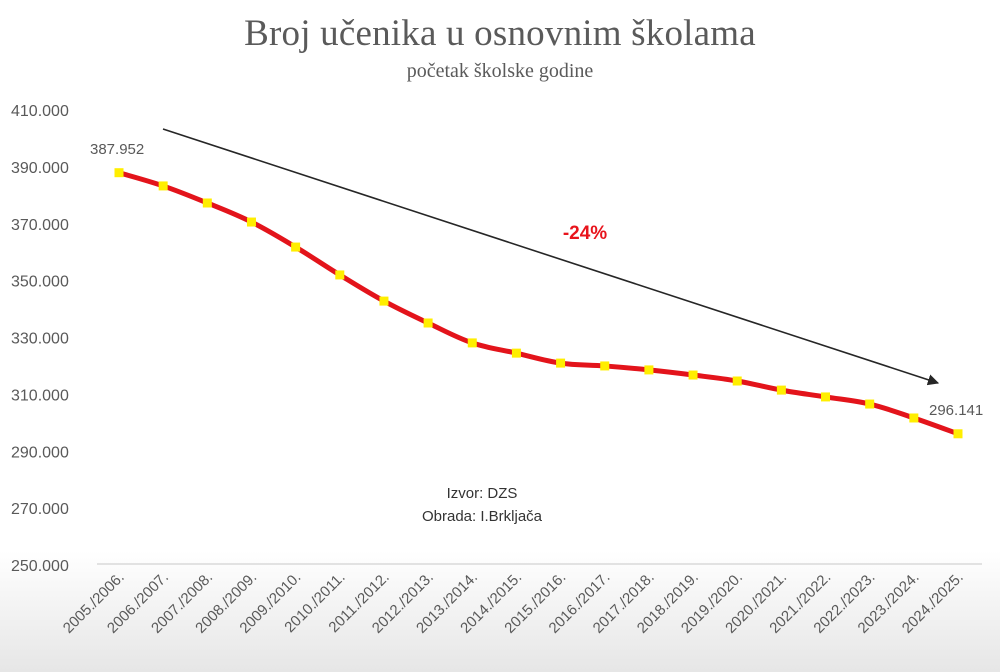  I want to click on chart-title: Broj učenika u osnovnim školama, so click(500, 33).